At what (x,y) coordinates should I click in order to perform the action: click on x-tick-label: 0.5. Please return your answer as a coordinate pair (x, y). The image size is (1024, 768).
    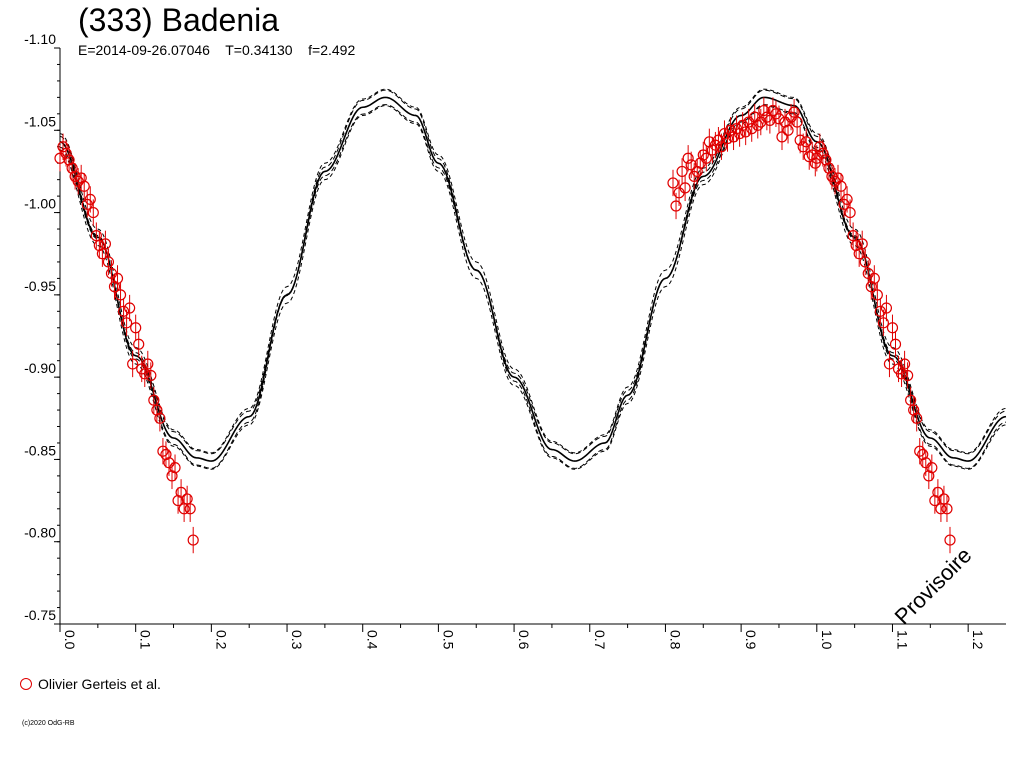
    Looking at the image, I should click on (448, 640).